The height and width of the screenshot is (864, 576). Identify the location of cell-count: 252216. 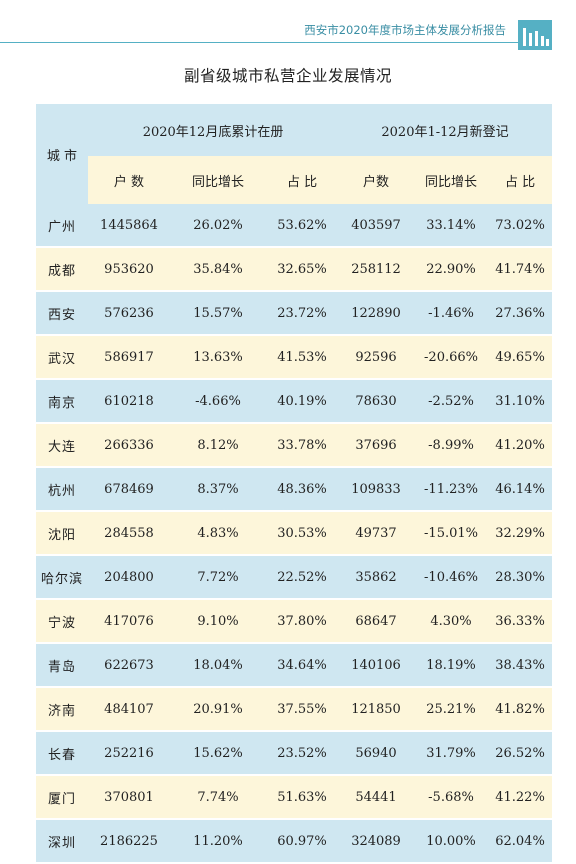
(129, 753).